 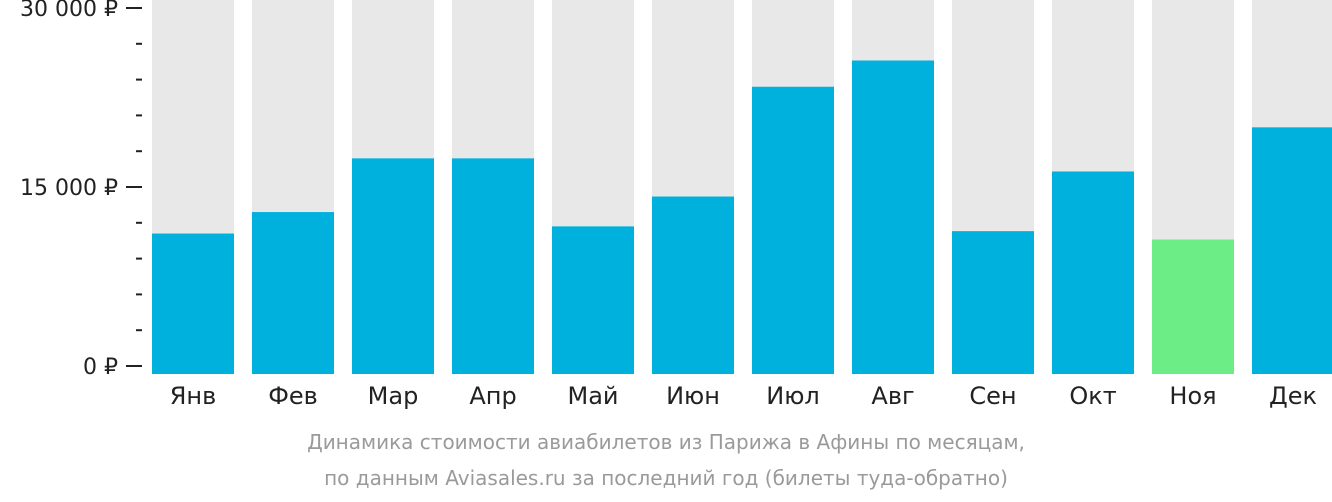 What do you see at coordinates (293, 293) in the screenshot?
I see `bar-Фев` at bounding box center [293, 293].